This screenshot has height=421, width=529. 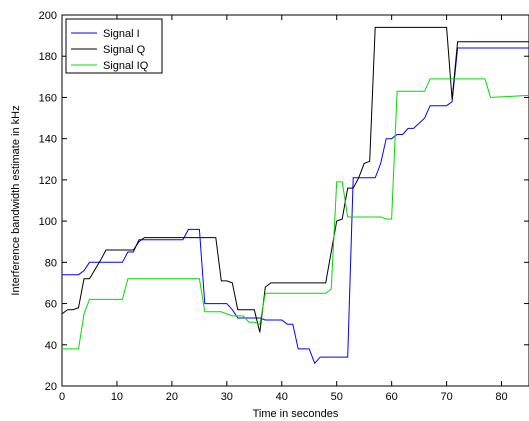 I want to click on x-tick-label: 20, so click(x=172, y=397).